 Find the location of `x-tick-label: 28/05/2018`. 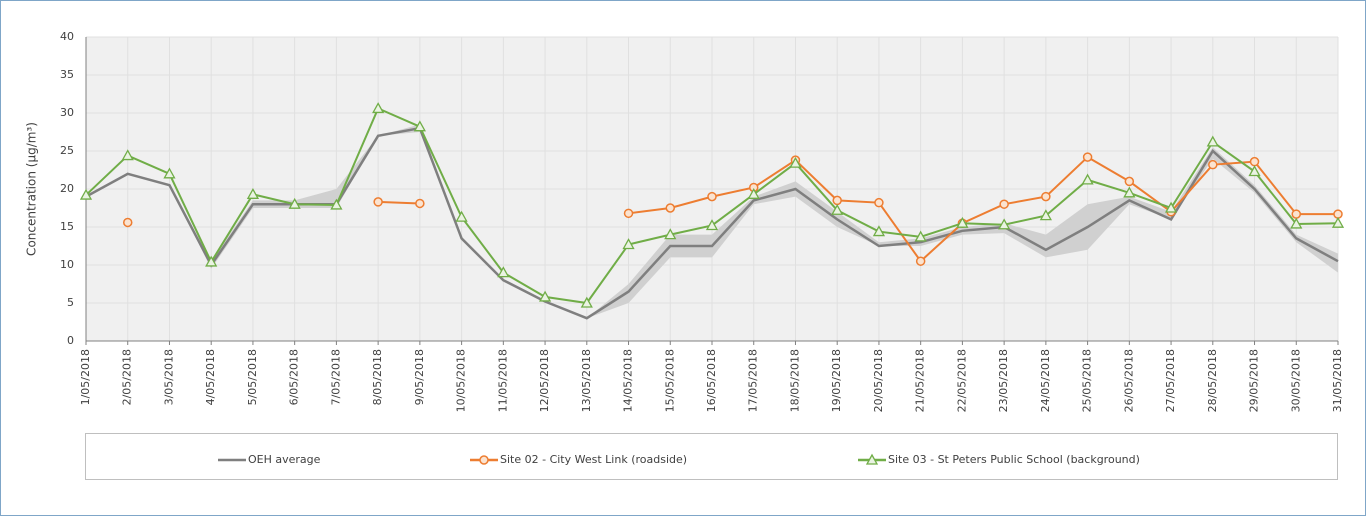

x-tick-label: 28/05/2018 is located at coordinates (1212, 380).